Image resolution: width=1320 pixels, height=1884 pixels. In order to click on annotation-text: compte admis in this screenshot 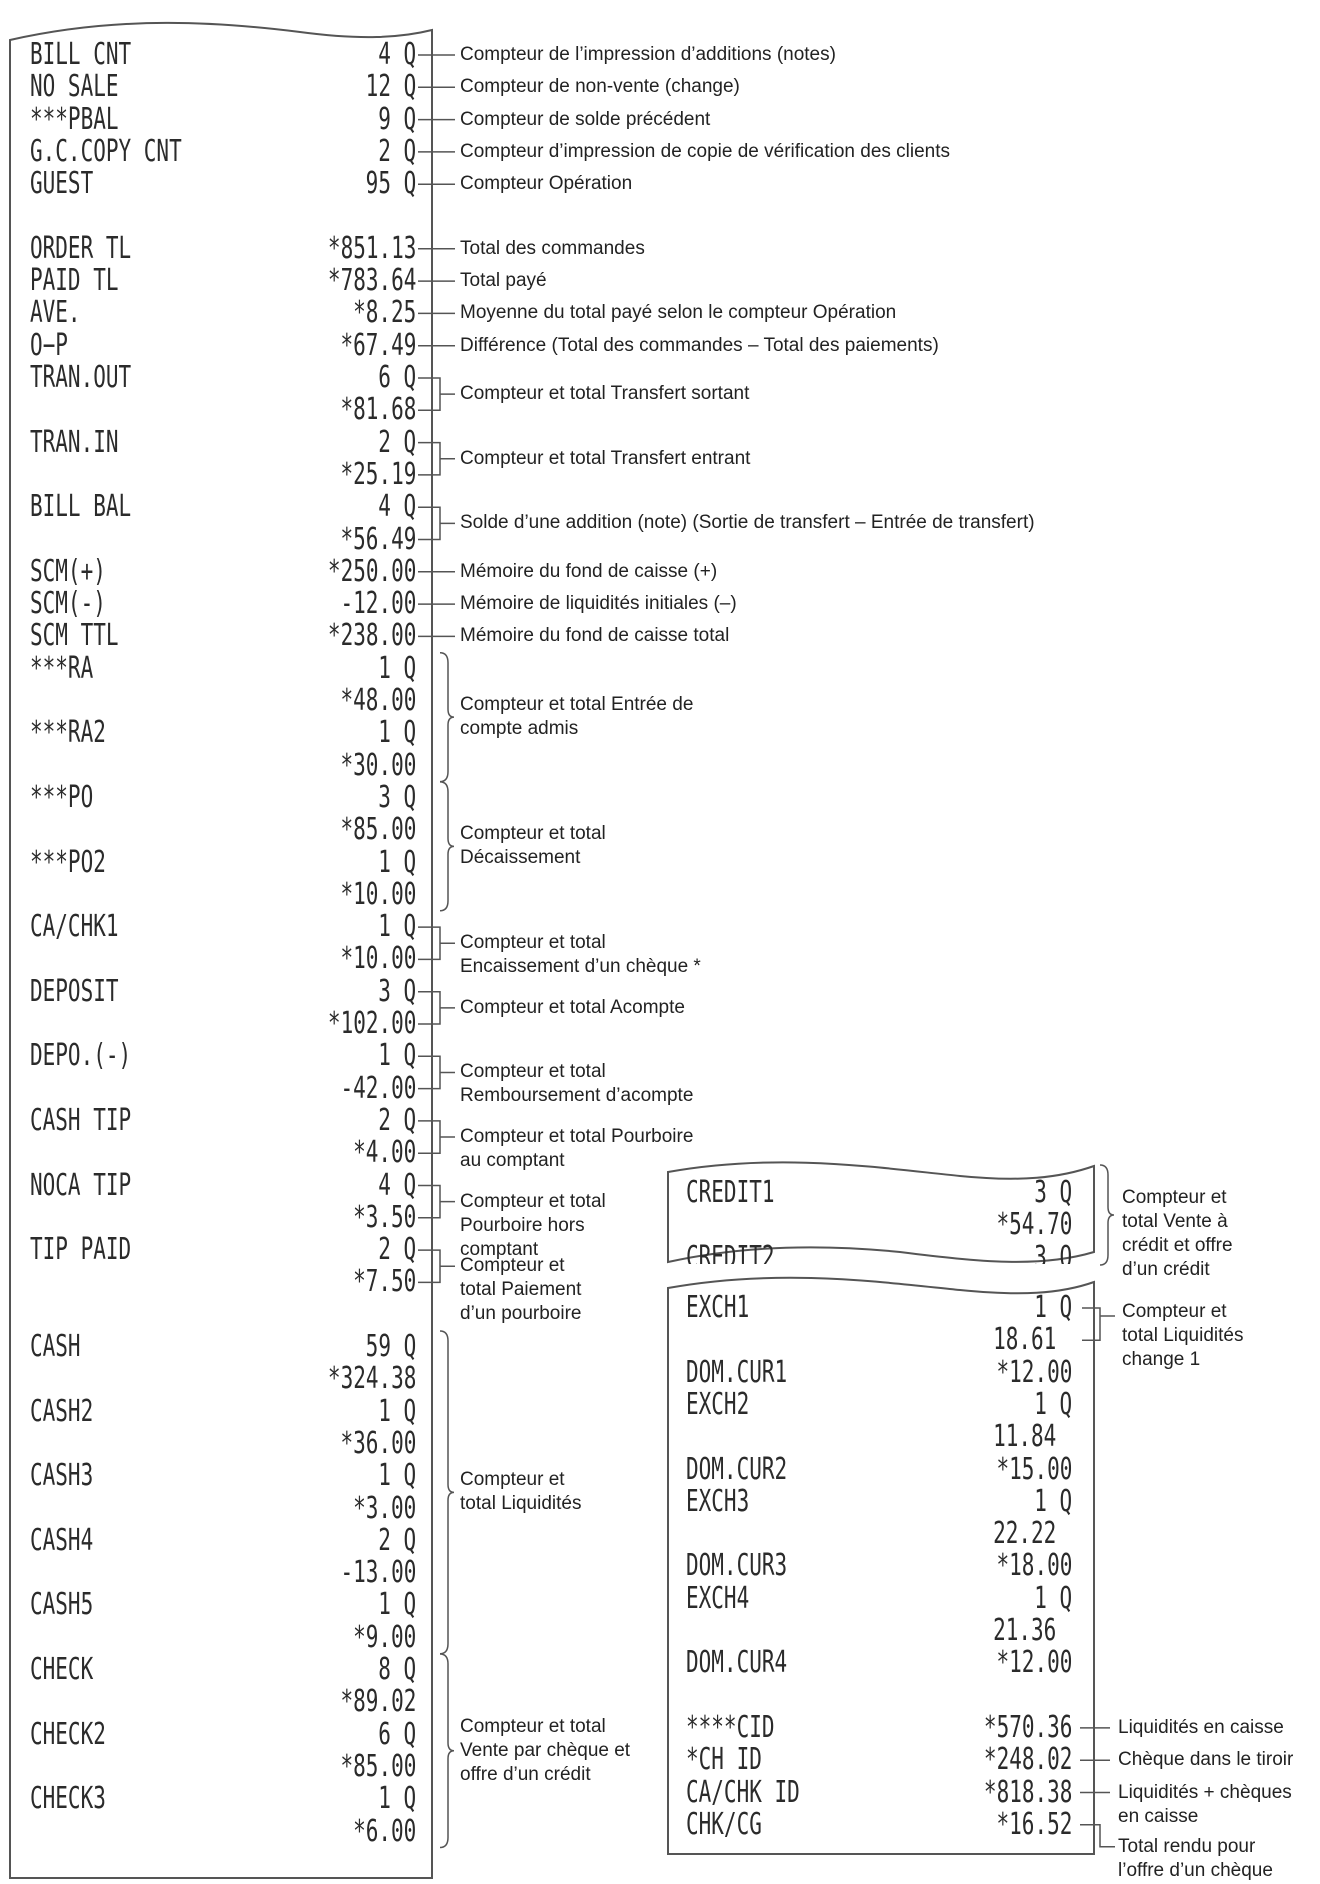, I will do `click(519, 729)`.